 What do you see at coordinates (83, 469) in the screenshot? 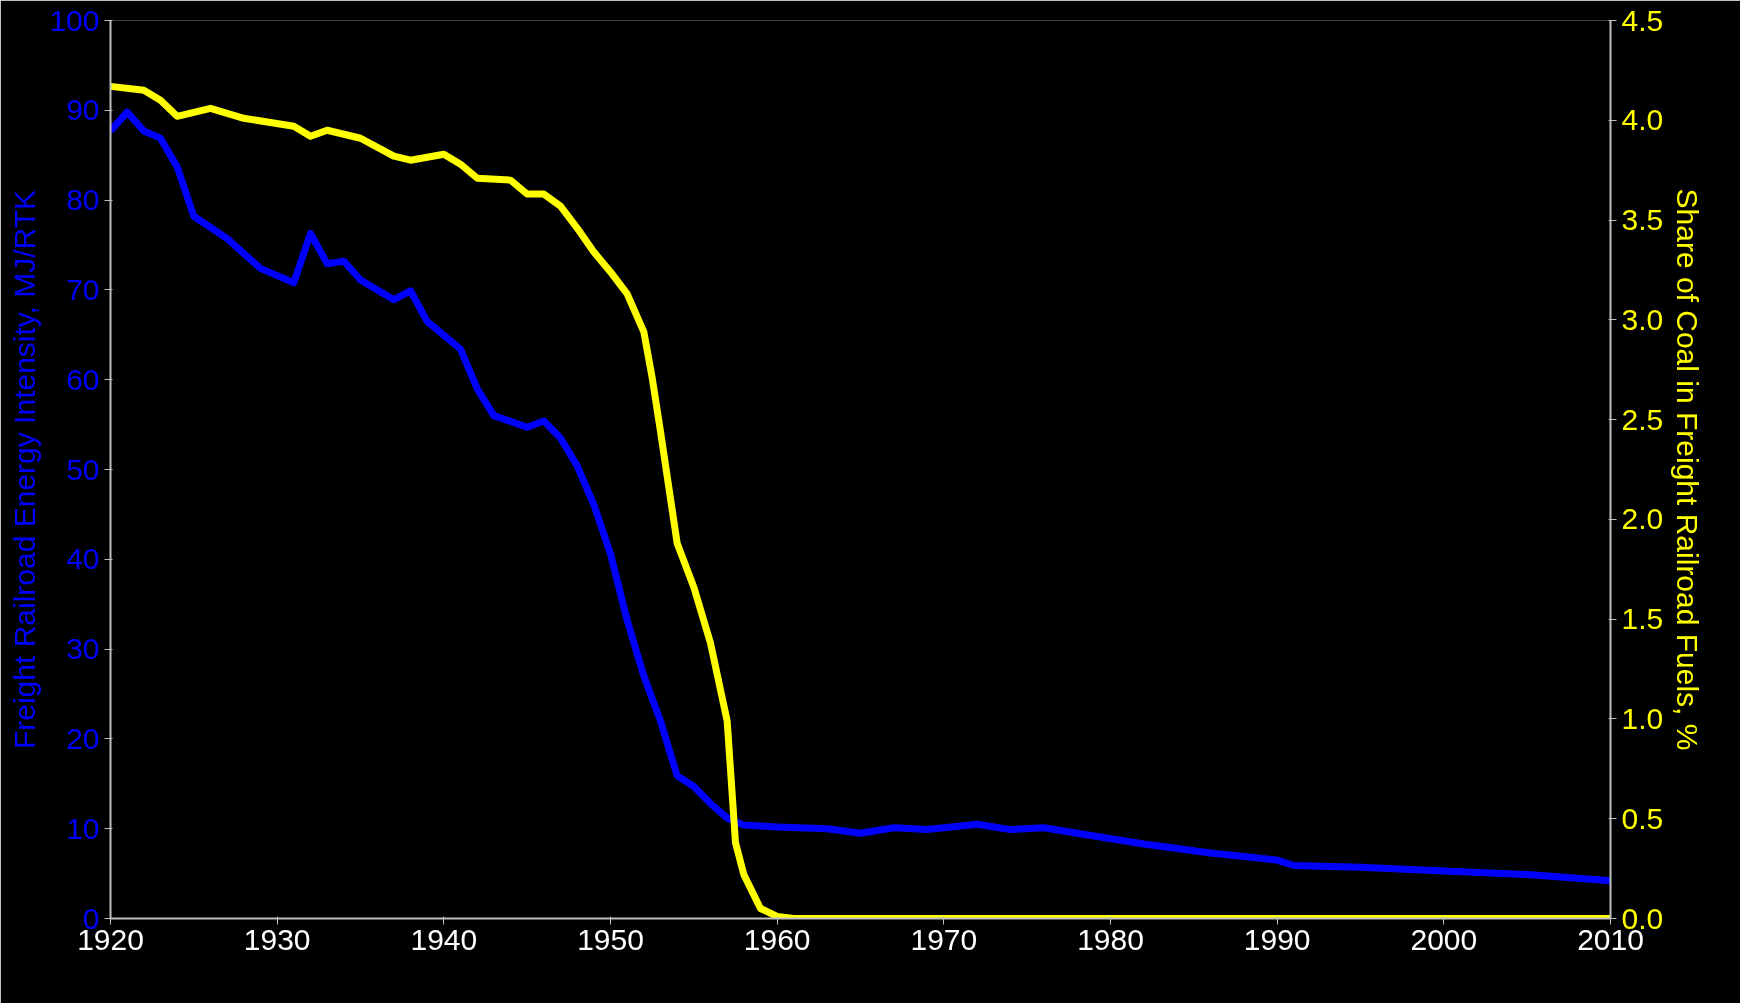
I see `y-tick-label: 50` at bounding box center [83, 469].